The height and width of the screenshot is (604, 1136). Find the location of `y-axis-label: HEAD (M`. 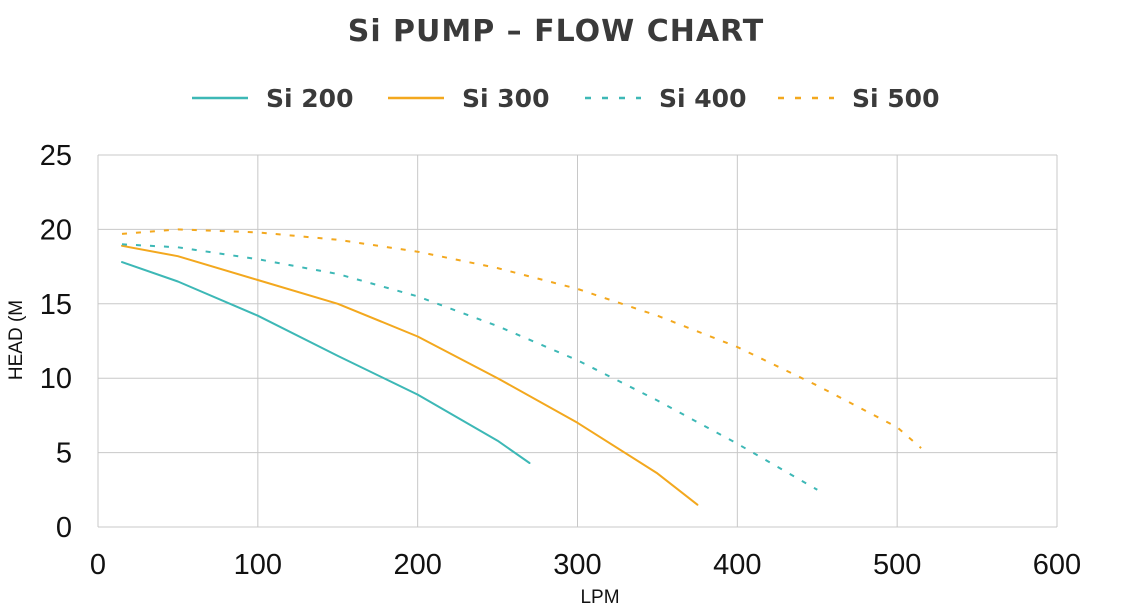

y-axis-label: HEAD (M is located at coordinates (16, 340).